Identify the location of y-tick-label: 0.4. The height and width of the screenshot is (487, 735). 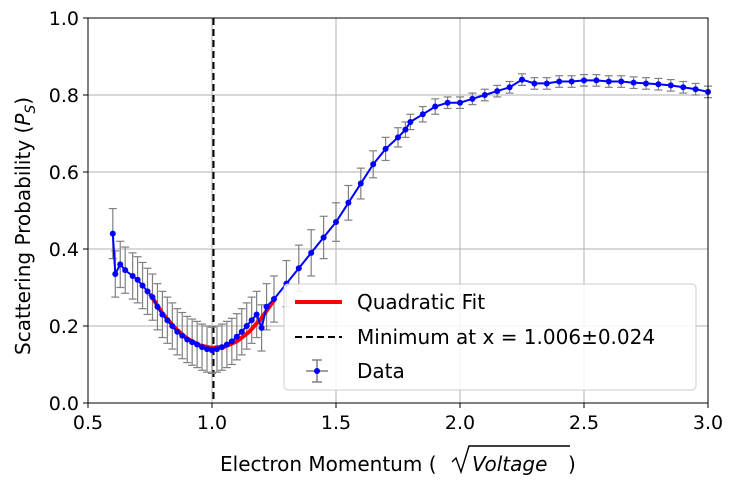
(64, 250).